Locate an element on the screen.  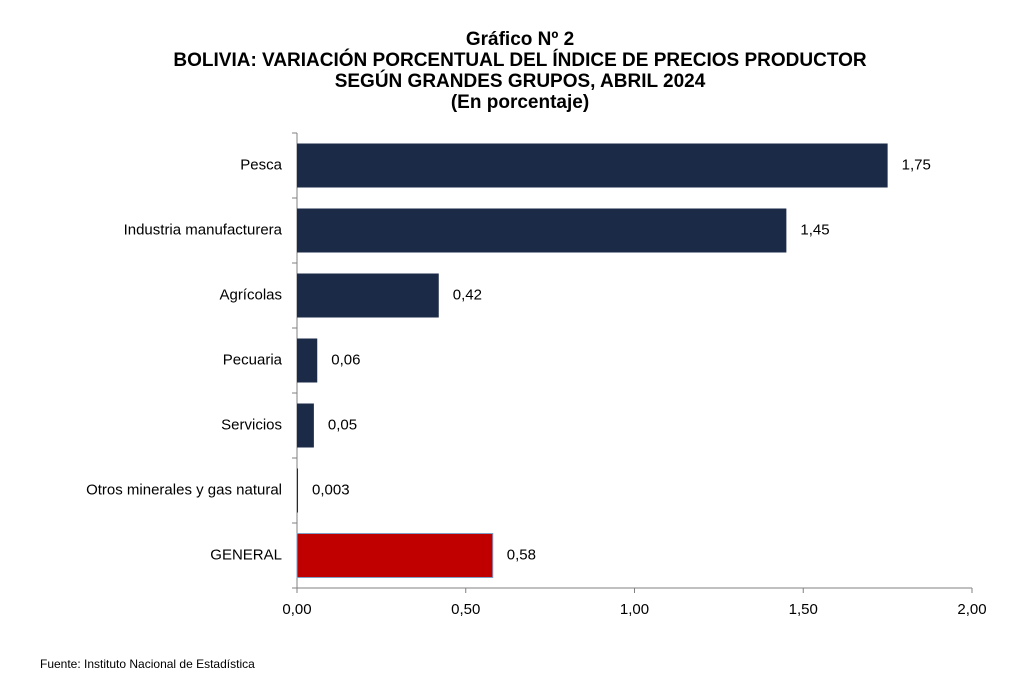
data-label: 1,45 is located at coordinates (814, 229).